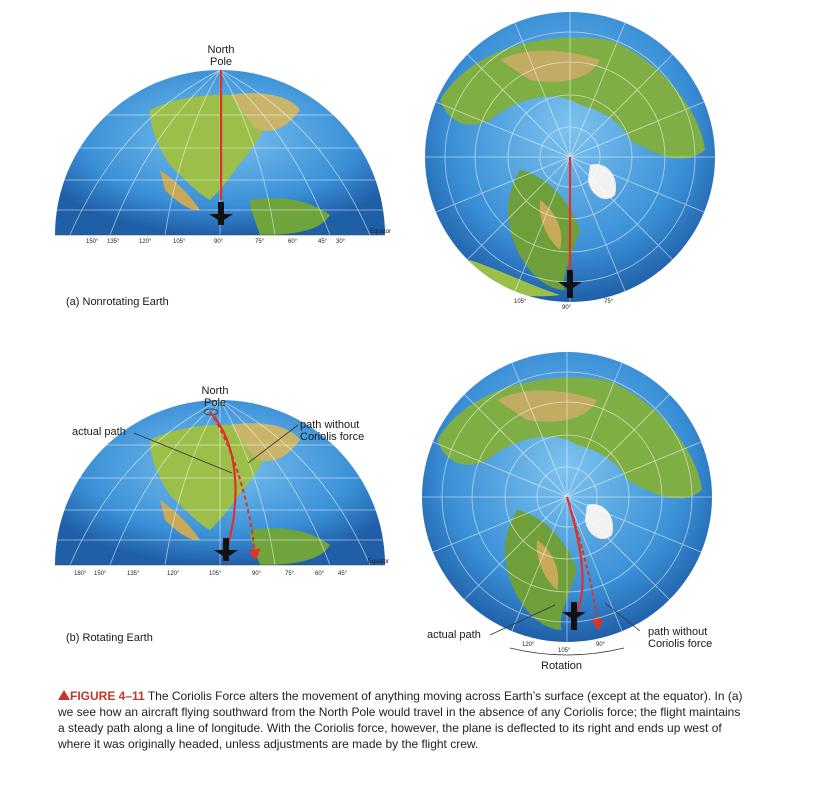 The image size is (818, 785). Describe the element at coordinates (678, 632) in the screenshot. I see `polar-path-without-line1: path without` at that location.